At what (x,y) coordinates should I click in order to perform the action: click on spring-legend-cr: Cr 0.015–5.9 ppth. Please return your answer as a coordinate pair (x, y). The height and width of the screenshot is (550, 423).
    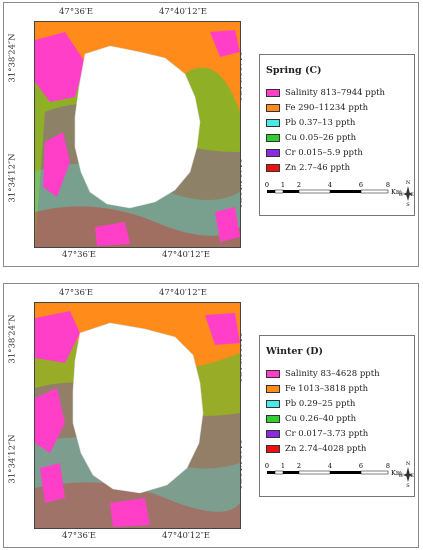
    Looking at the image, I should click on (314, 153).